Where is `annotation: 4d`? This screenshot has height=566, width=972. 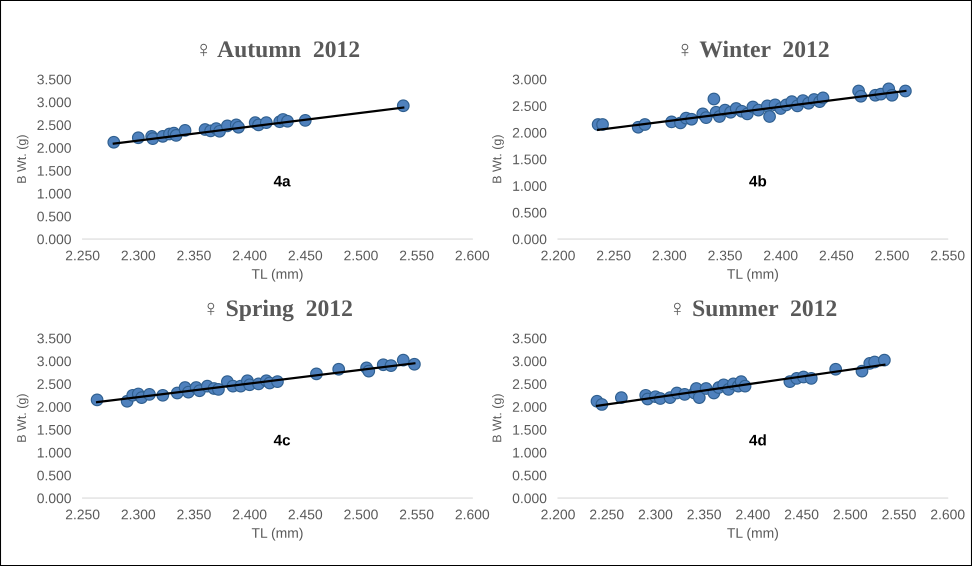 annotation: 4d is located at coordinates (757, 440).